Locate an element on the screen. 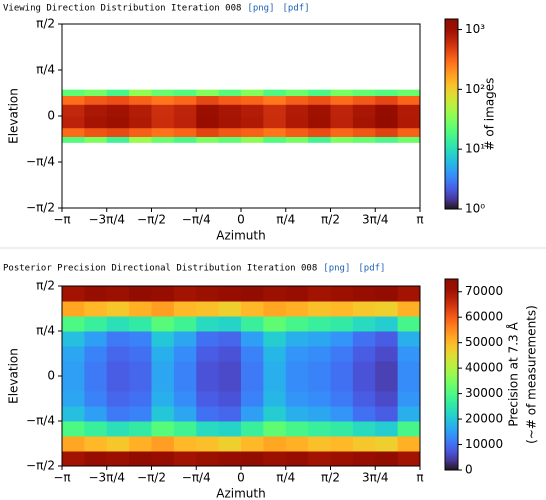  y-axis-label: Elevation is located at coordinates (14, 116).